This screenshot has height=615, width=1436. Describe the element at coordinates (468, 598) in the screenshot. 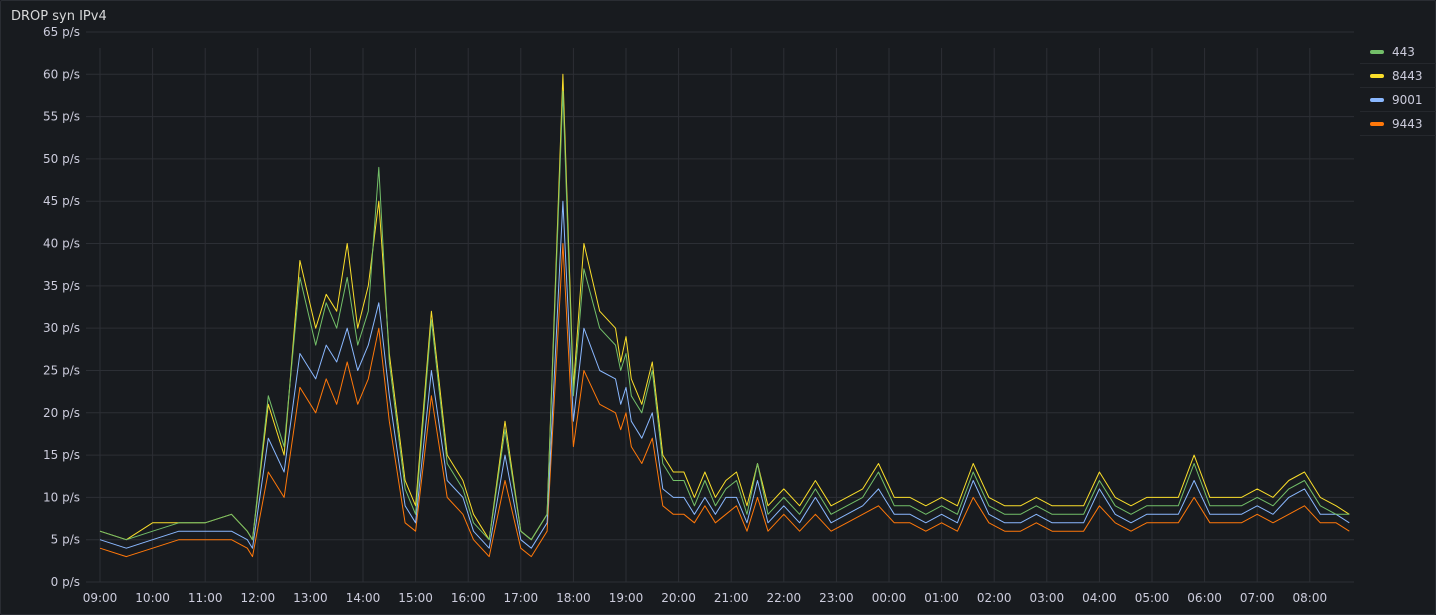

I see `x-tick-label: 16:00` at that location.